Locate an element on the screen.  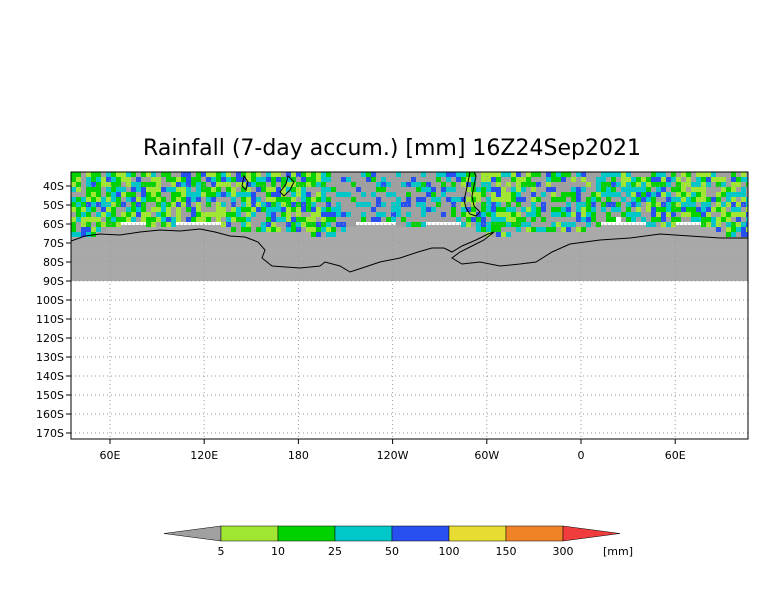
lat-label: 90S is located at coordinates (53, 281).